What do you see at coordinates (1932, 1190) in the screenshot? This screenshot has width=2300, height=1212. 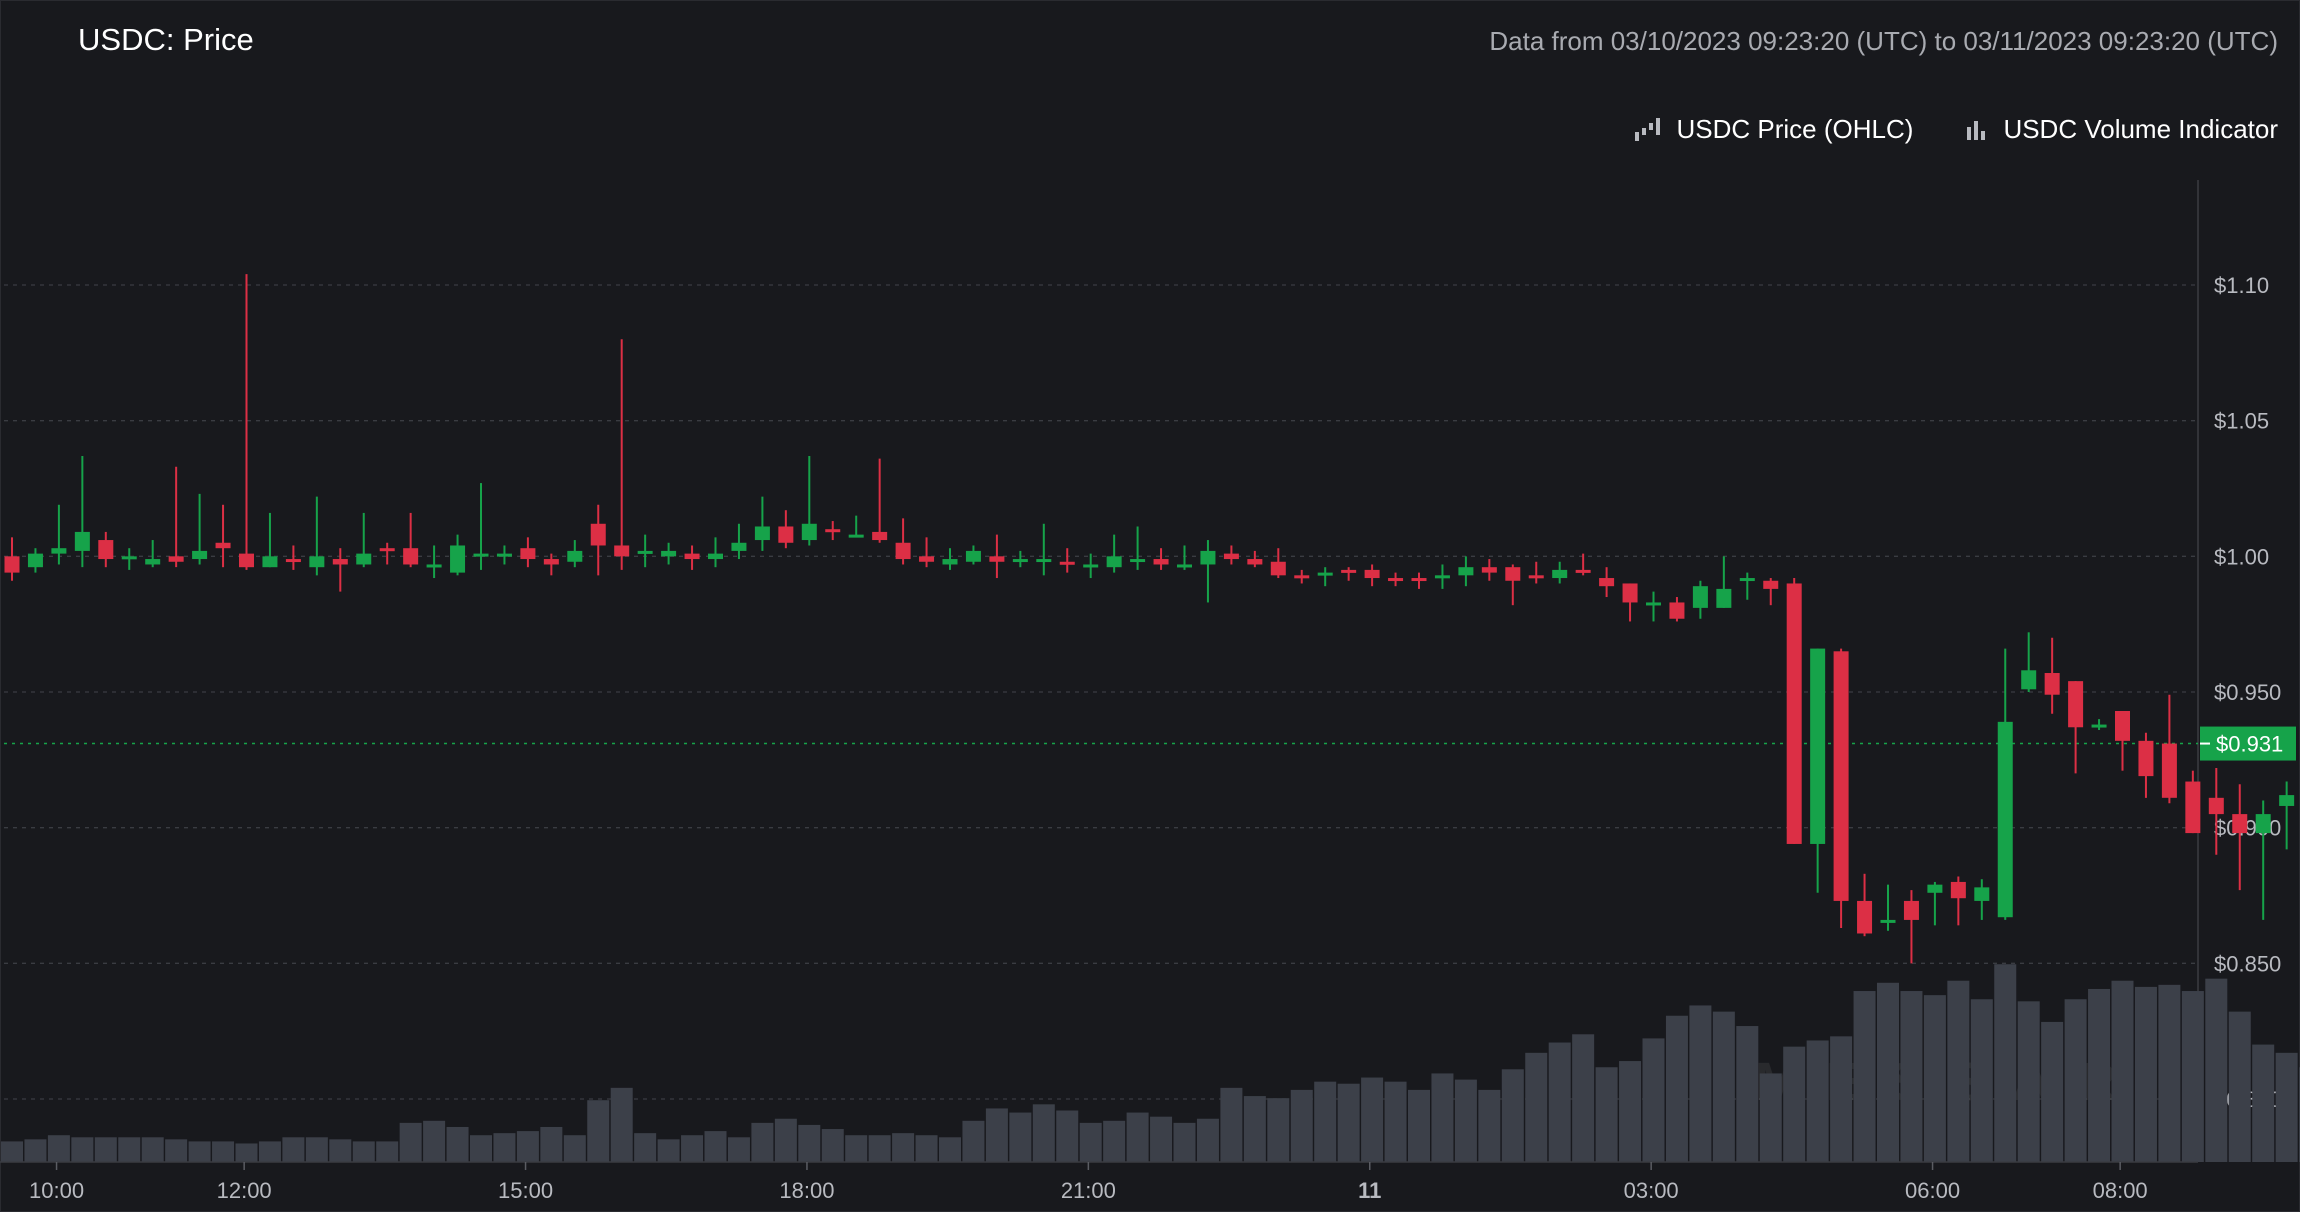 I see `x-tick-label: 06:00` at bounding box center [1932, 1190].